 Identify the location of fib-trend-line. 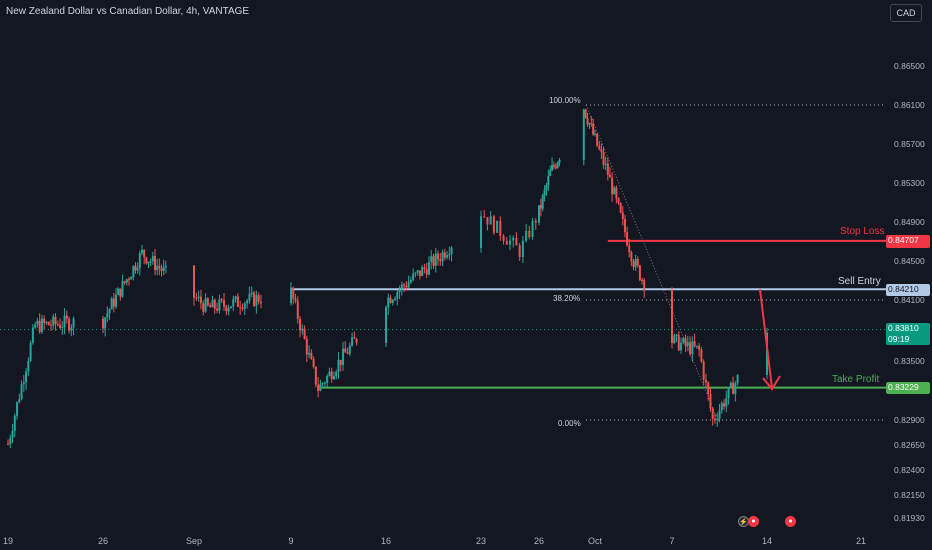
(652, 262).